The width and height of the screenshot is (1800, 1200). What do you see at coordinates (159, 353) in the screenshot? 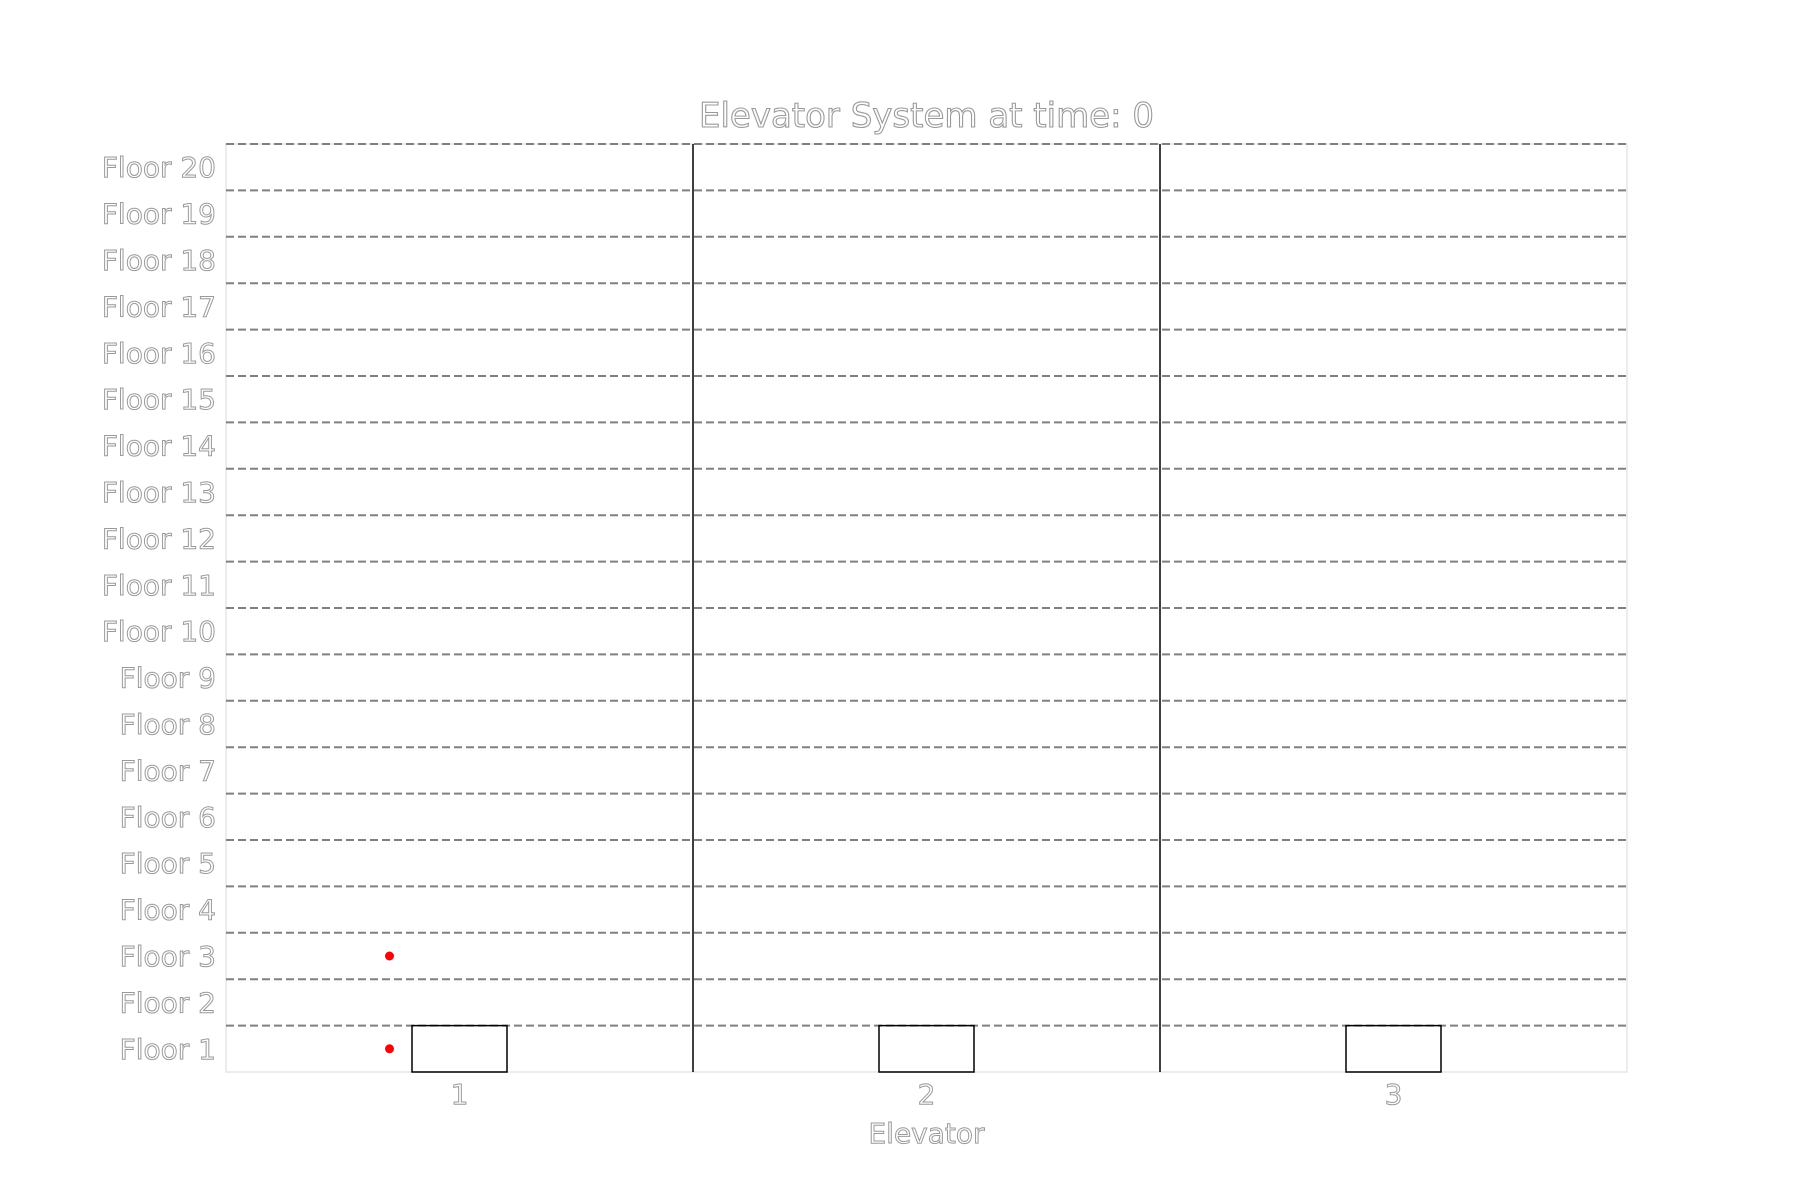
I see `y-tick-label: Floor 16` at bounding box center [159, 353].